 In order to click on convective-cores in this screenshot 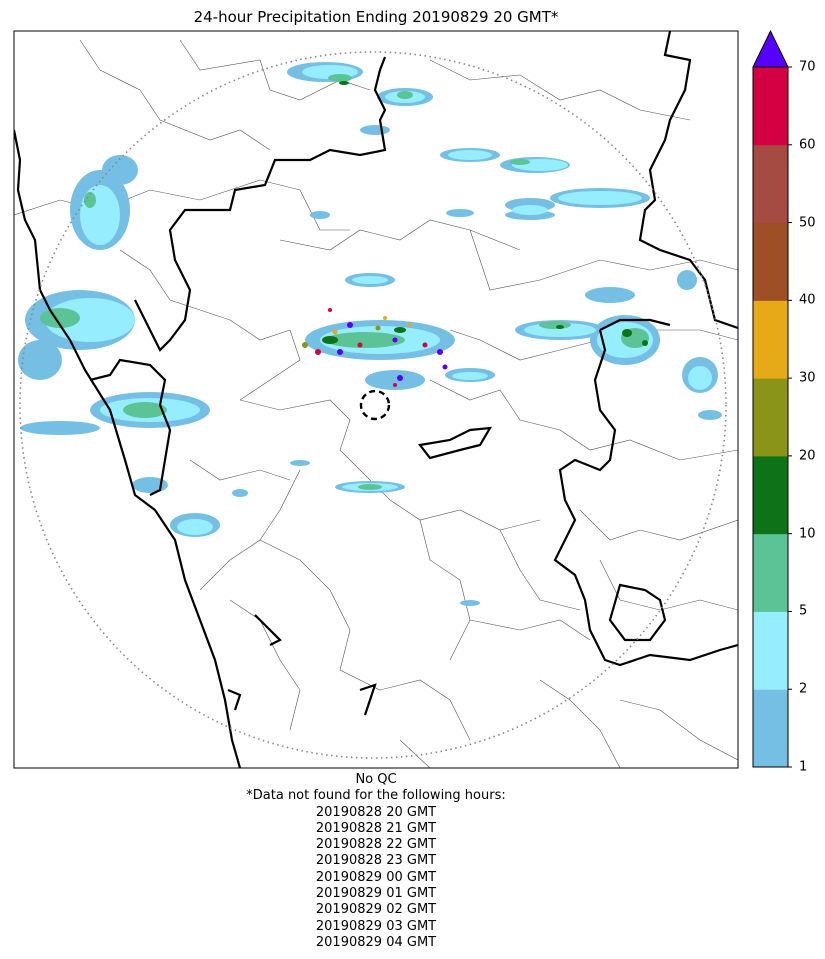, I will do `click(375, 347)`.